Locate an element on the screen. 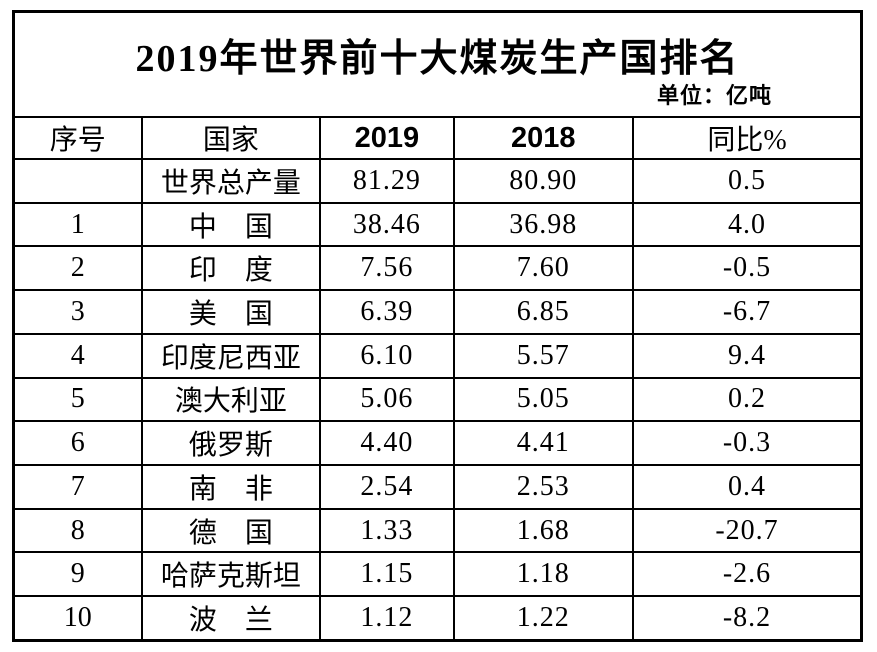  yoy-cell: 9.4 is located at coordinates (745, 355).